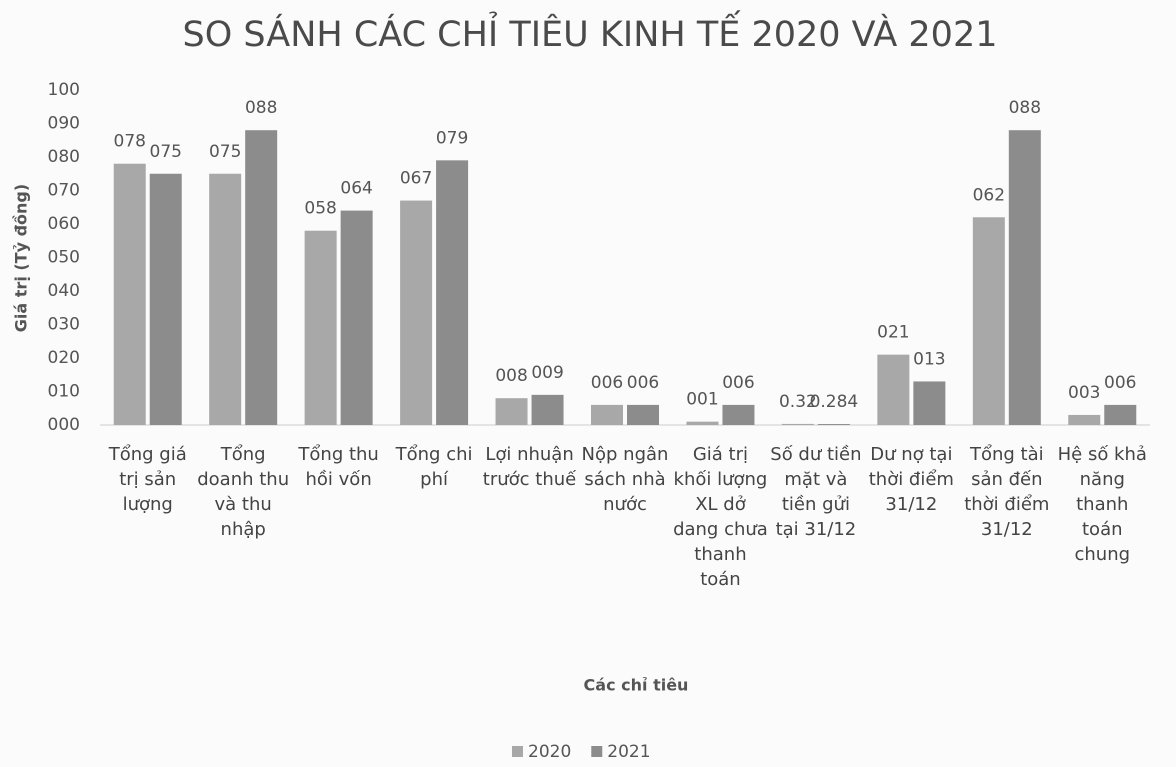  Describe the element at coordinates (893, 333) in the screenshot. I see `value-label: 021` at that location.